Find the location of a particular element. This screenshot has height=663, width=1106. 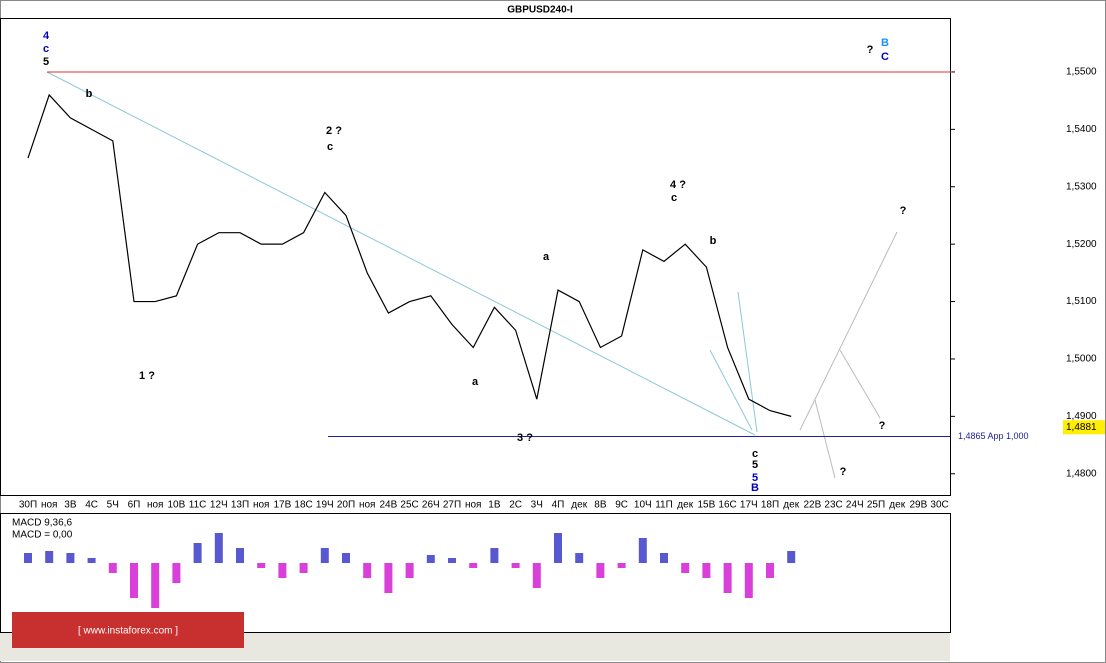

wave-label: C is located at coordinates (885, 57).